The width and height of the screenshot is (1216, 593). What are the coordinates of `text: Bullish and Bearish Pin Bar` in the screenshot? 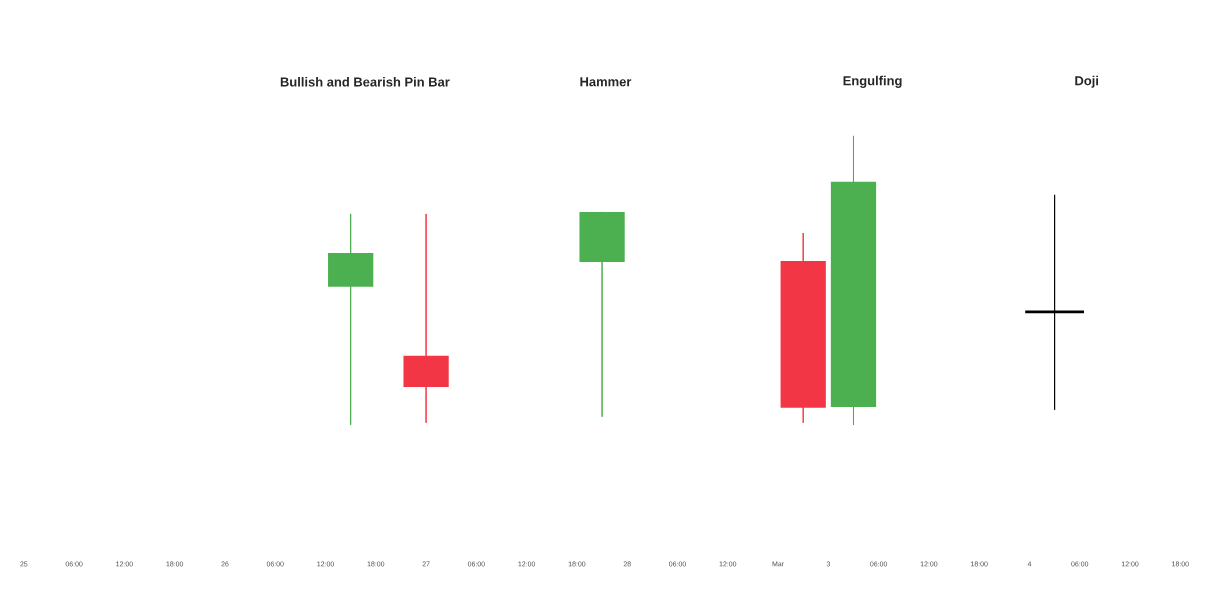 It's located at (365, 82).